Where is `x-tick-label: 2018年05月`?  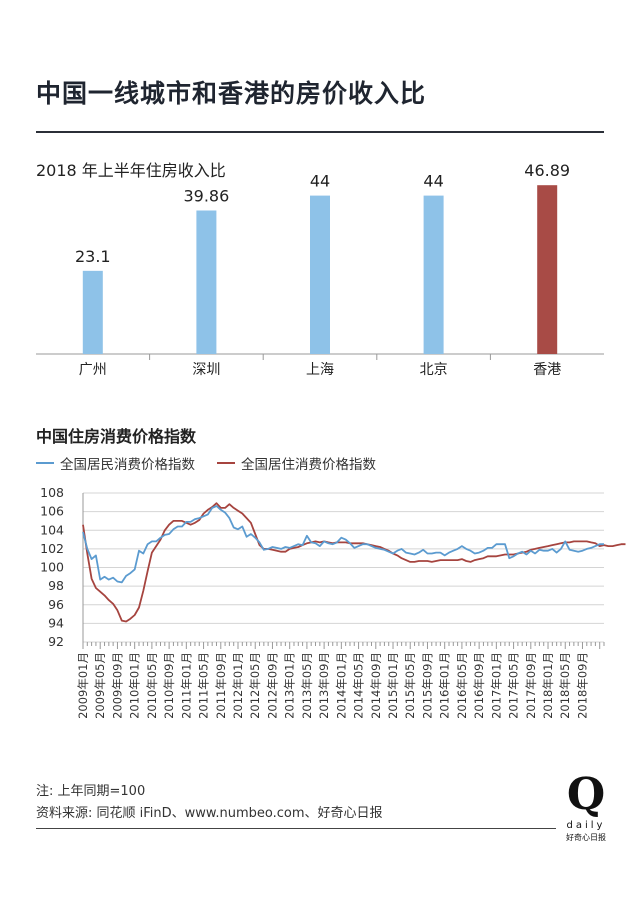 x-tick-label: 2018年05月 is located at coordinates (565, 685).